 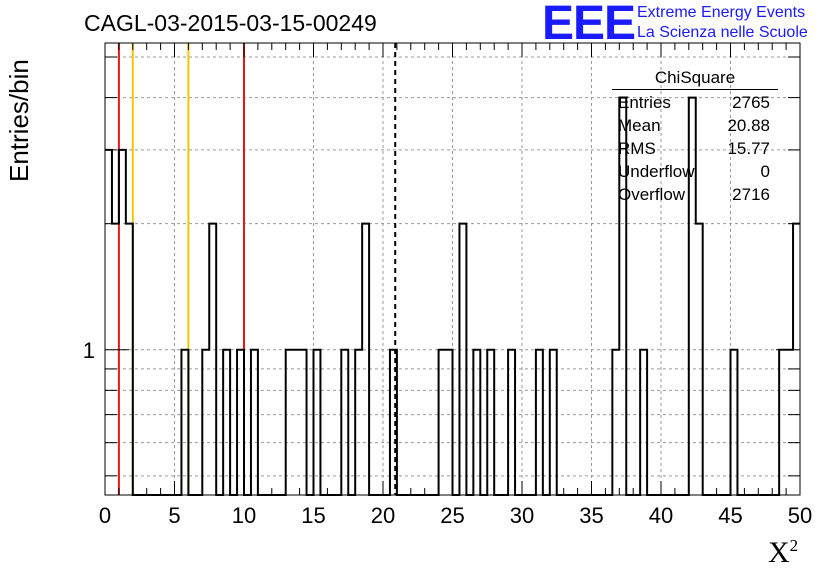 What do you see at coordinates (694, 194) in the screenshot?
I see `stats-row-overflow: Overflow 2716` at bounding box center [694, 194].